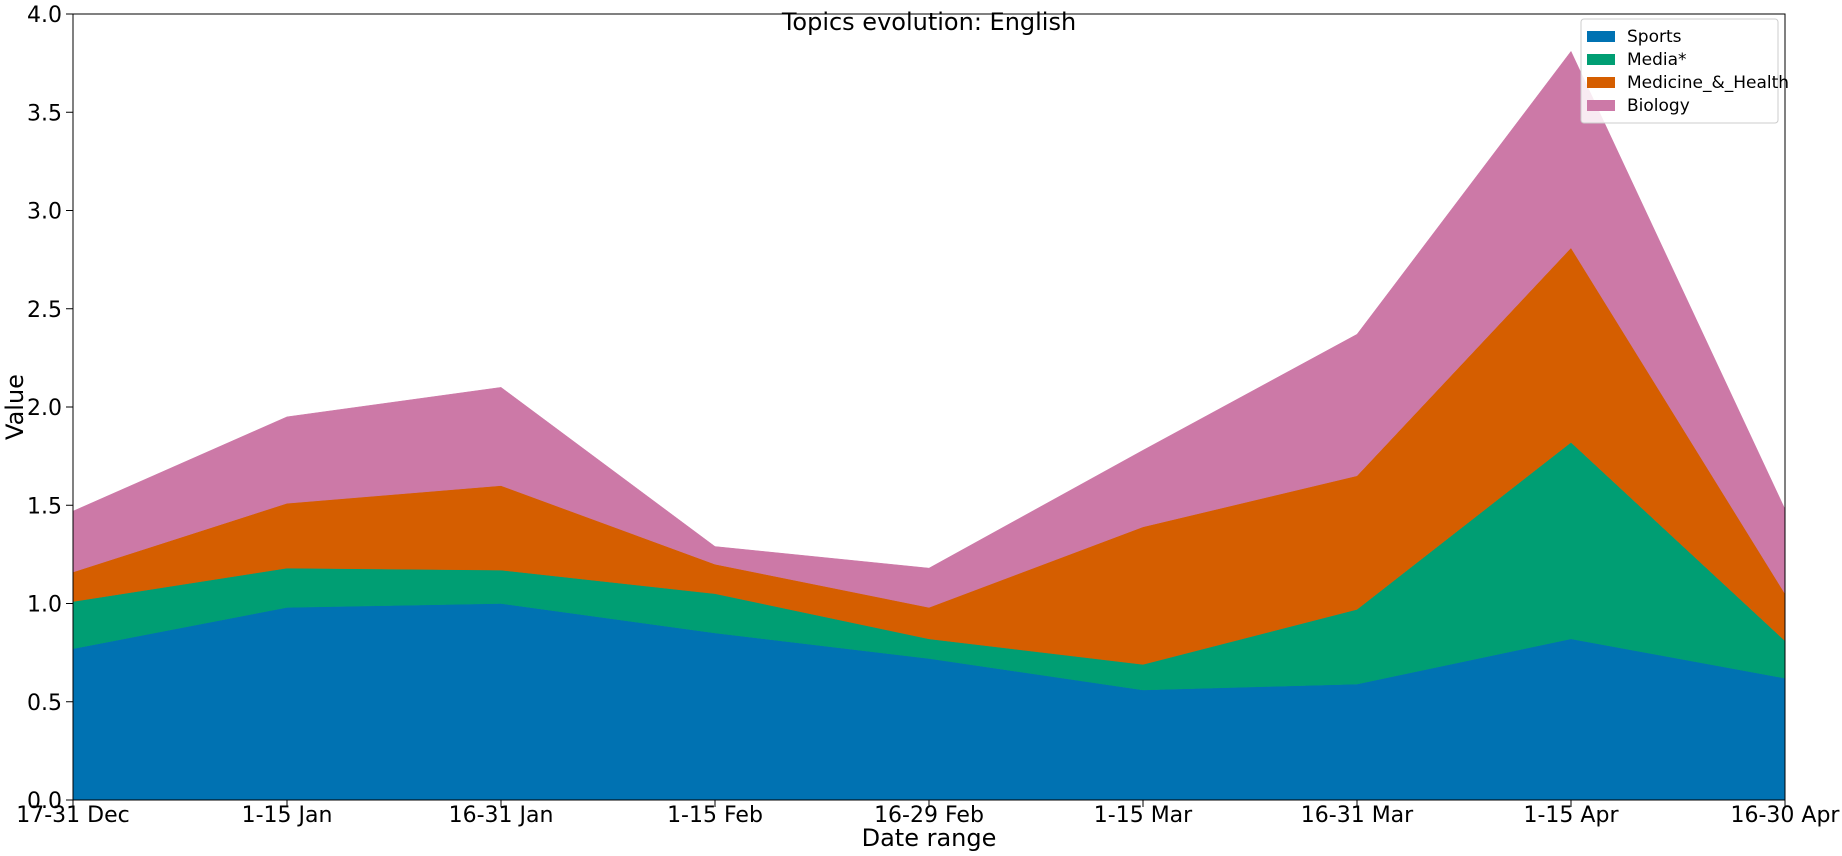 The width and height of the screenshot is (1842, 856). What do you see at coordinates (44, 15) in the screenshot?
I see `y-tick-label: 4.0` at bounding box center [44, 15].